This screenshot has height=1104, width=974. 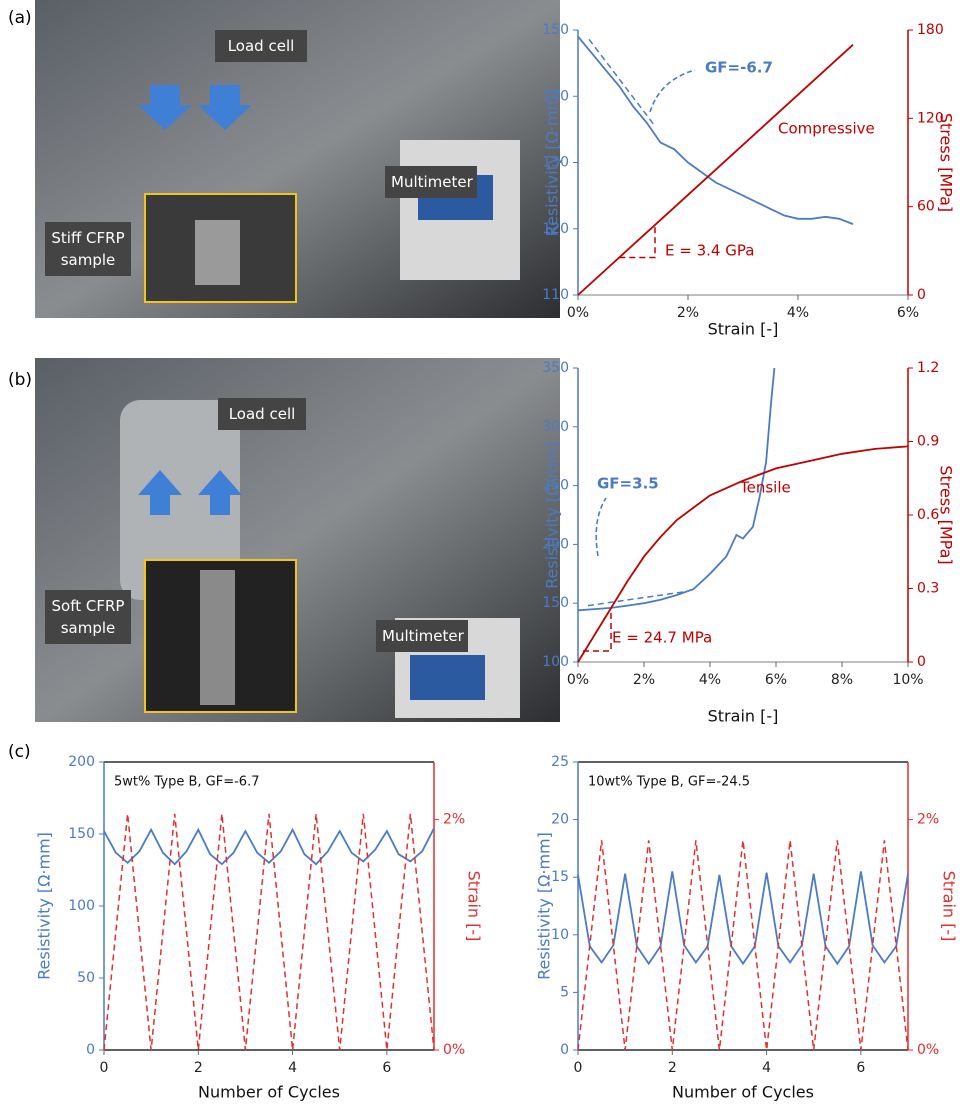 I want to click on x-tick-label: 8%, so click(x=842, y=680).